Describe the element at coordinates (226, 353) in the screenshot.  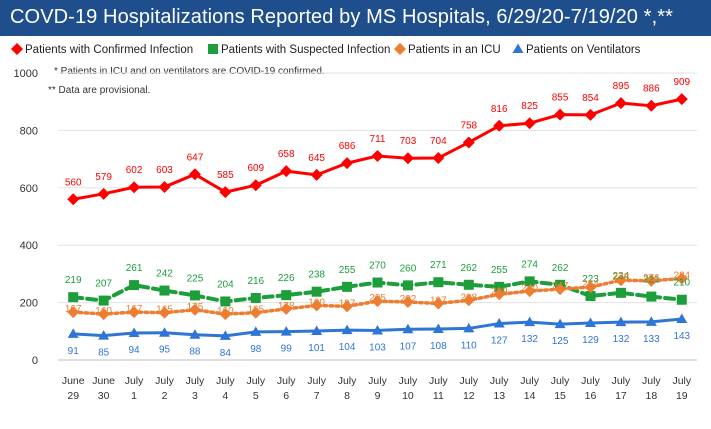
I see `data-label-patients-on-ventilators: 84` at that location.